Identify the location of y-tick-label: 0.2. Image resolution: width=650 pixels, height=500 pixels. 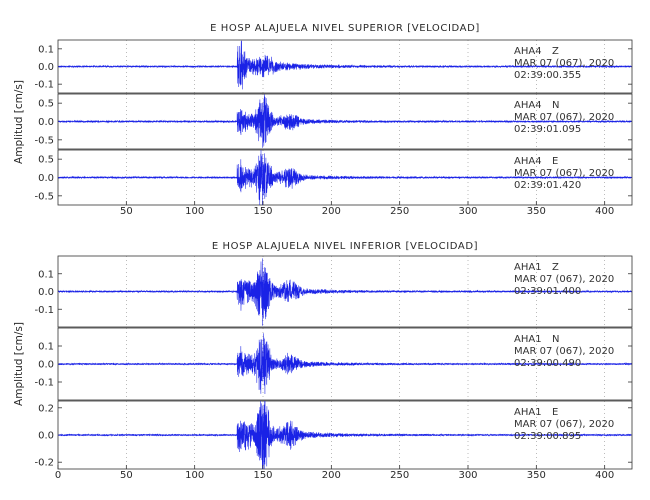
(46, 408).